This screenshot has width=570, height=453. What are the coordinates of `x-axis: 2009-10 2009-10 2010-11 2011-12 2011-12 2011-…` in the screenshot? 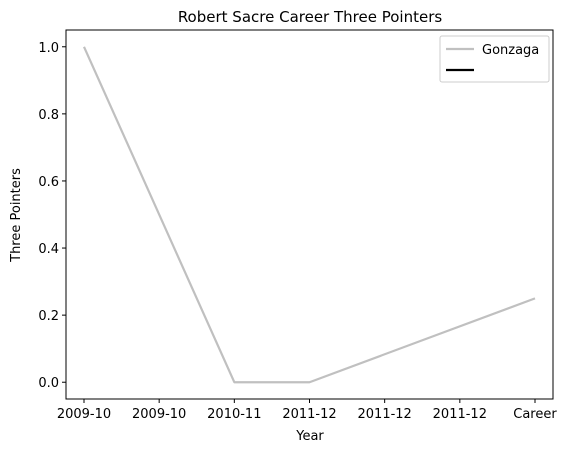 It's located at (307, 410).